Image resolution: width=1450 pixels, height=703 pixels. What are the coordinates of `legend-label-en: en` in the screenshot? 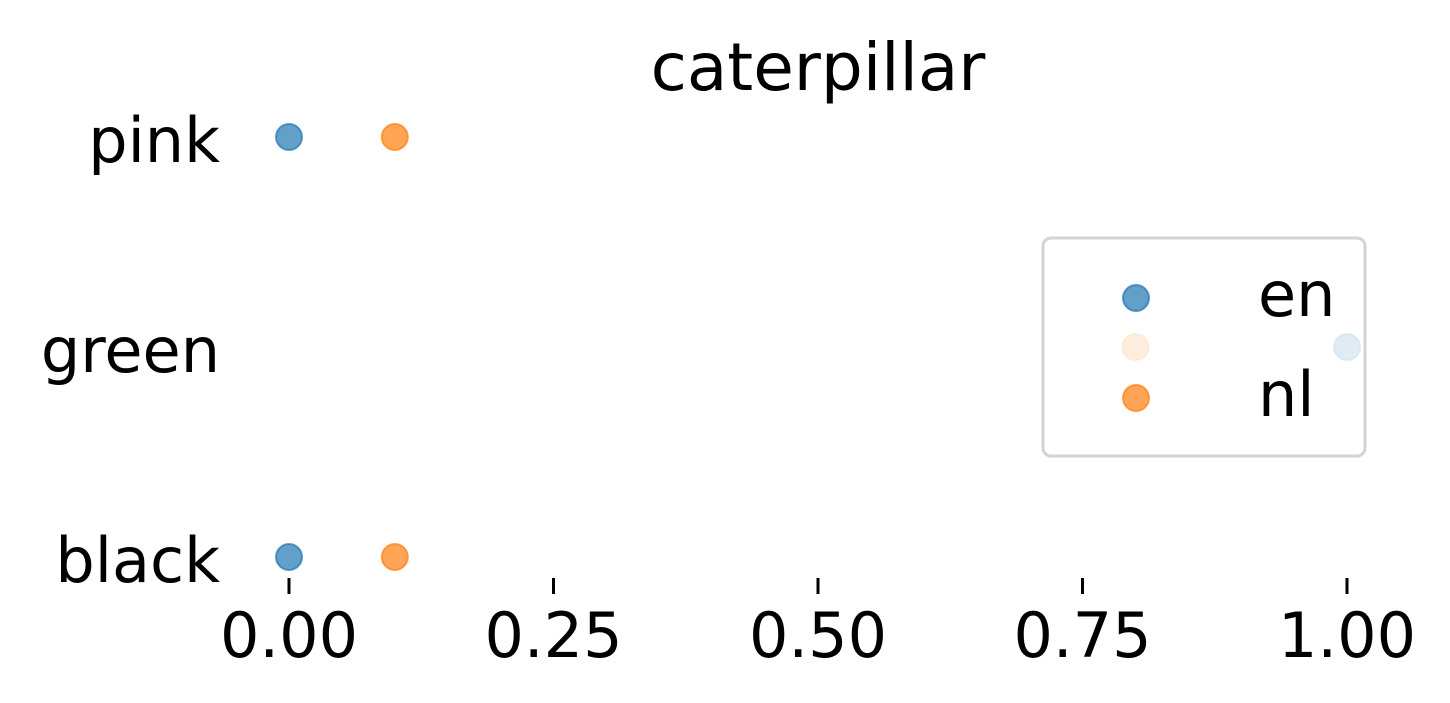 It's located at (1296, 294).